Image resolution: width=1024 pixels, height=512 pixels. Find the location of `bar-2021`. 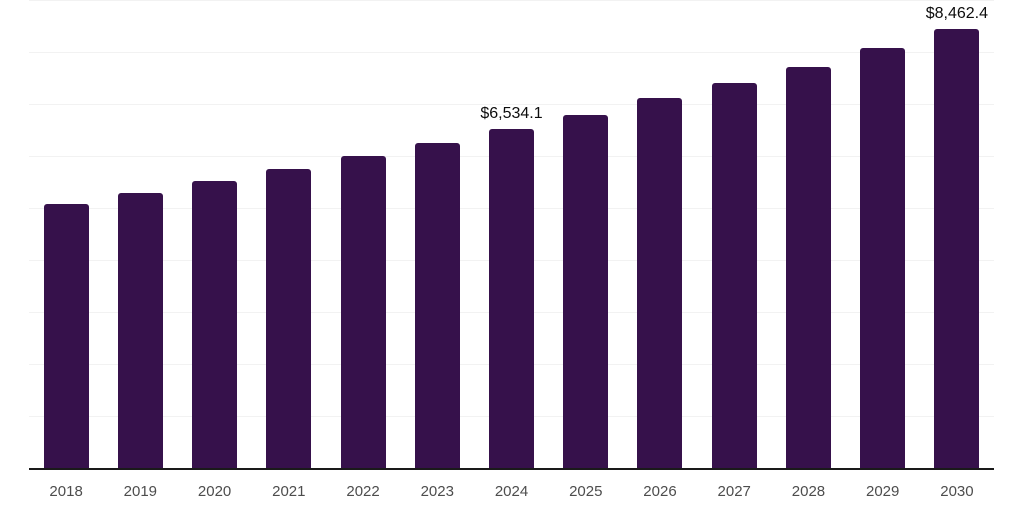

bar-2021 is located at coordinates (289, 319).